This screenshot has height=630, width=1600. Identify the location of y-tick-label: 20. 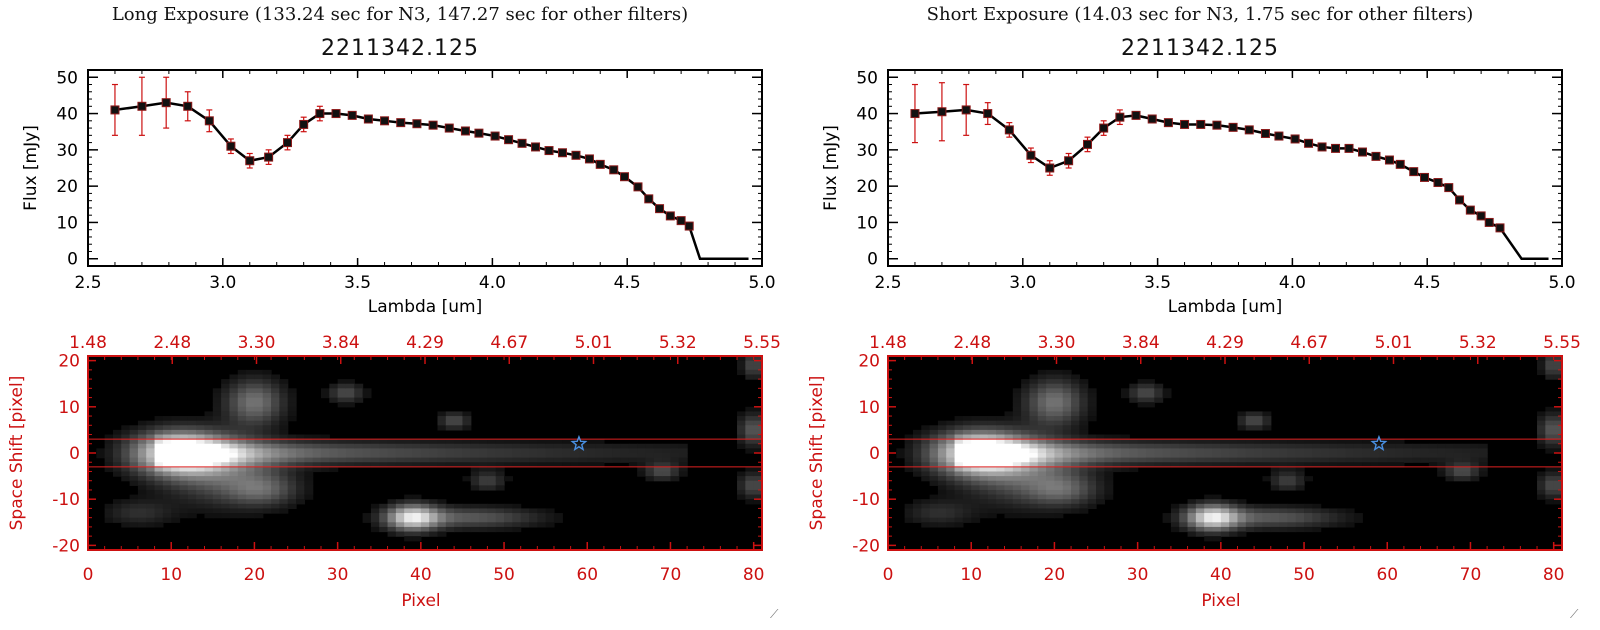
(69, 362).